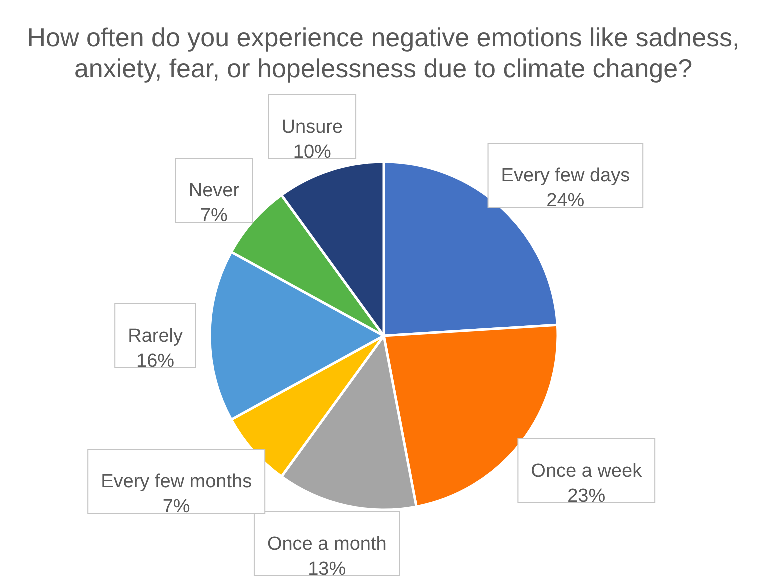 This screenshot has height=577, width=767. Describe the element at coordinates (587, 496) in the screenshot. I see `data-label: 23%` at that location.